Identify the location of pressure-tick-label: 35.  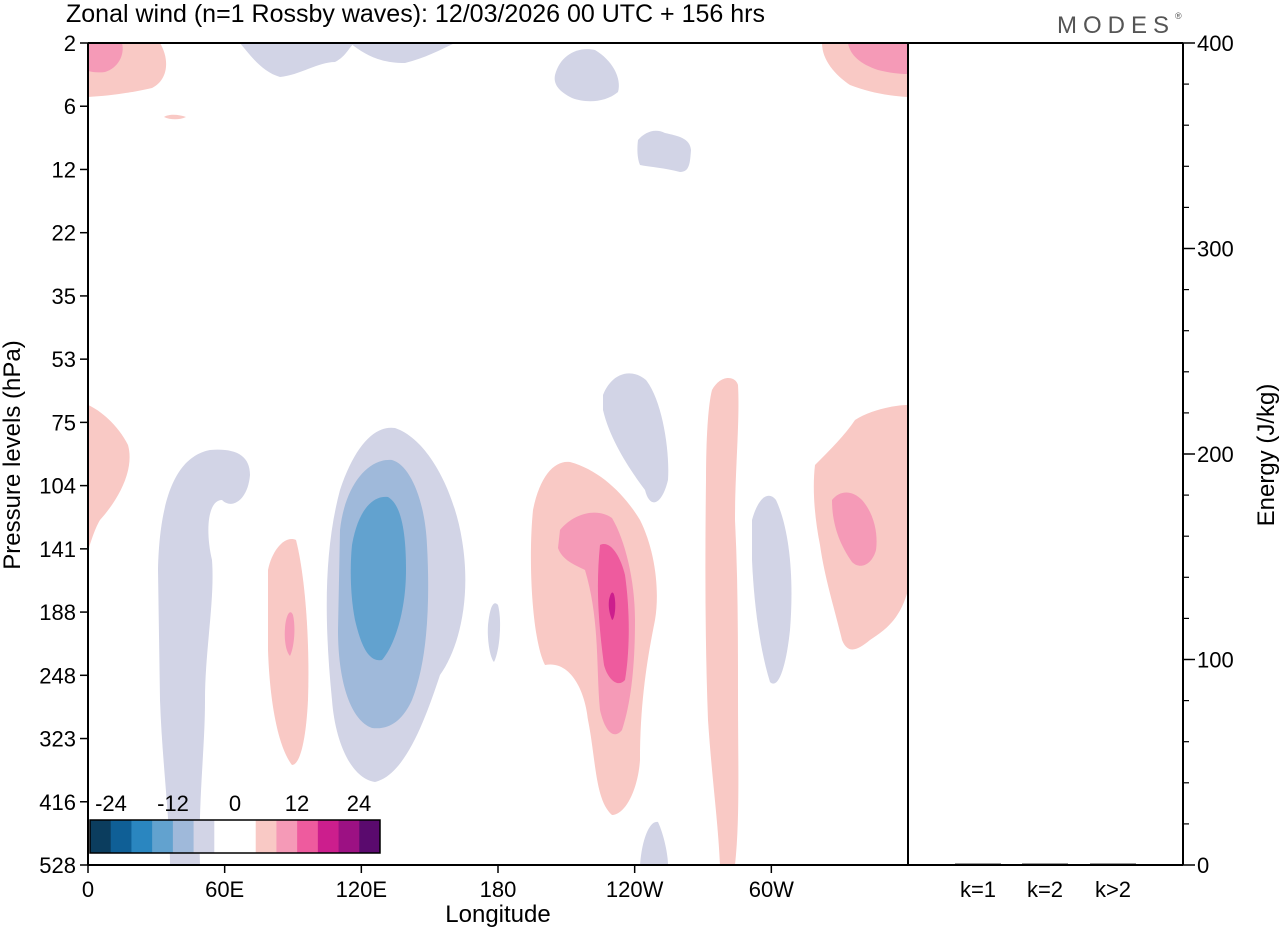
(64, 296).